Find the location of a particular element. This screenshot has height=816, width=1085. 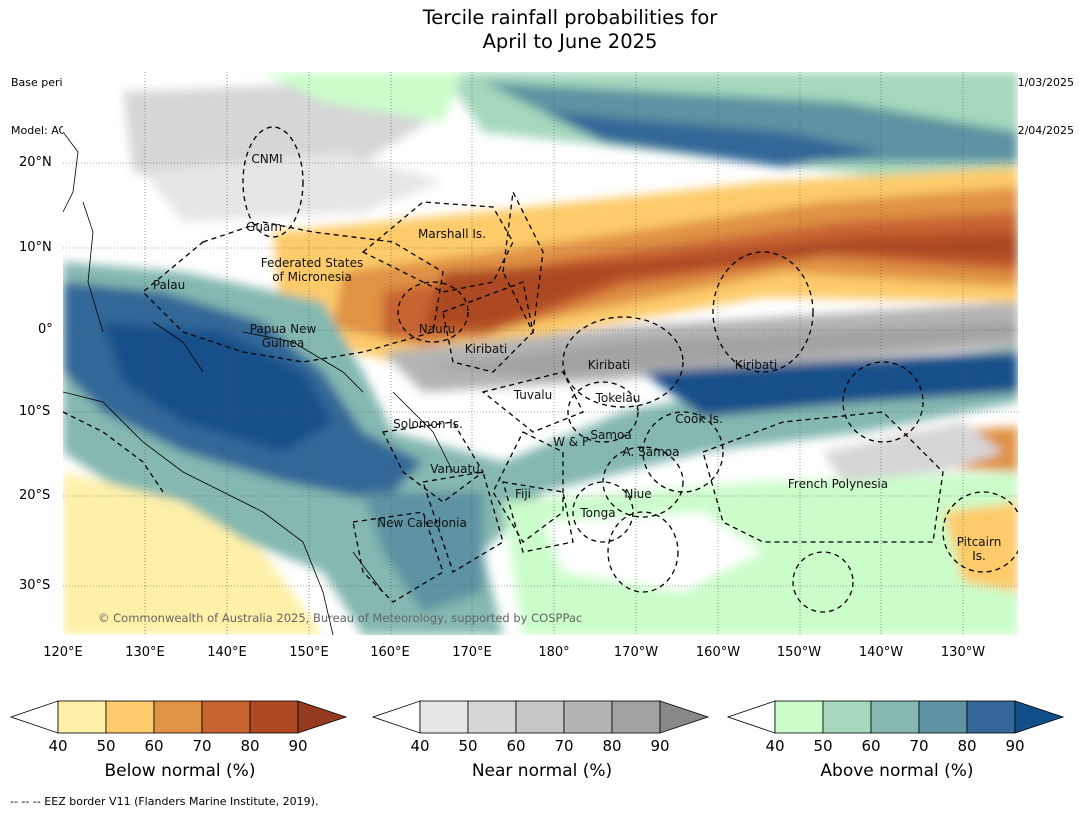

y-tick-0: 0° is located at coordinates (45, 329).